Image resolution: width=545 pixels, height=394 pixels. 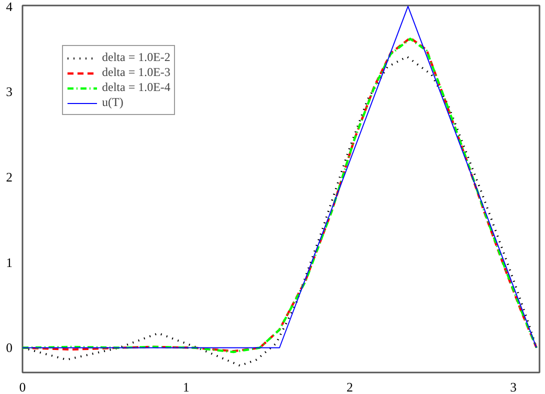 What do you see at coordinates (22, 387) in the screenshot?
I see `x-tick-label: 0` at bounding box center [22, 387].